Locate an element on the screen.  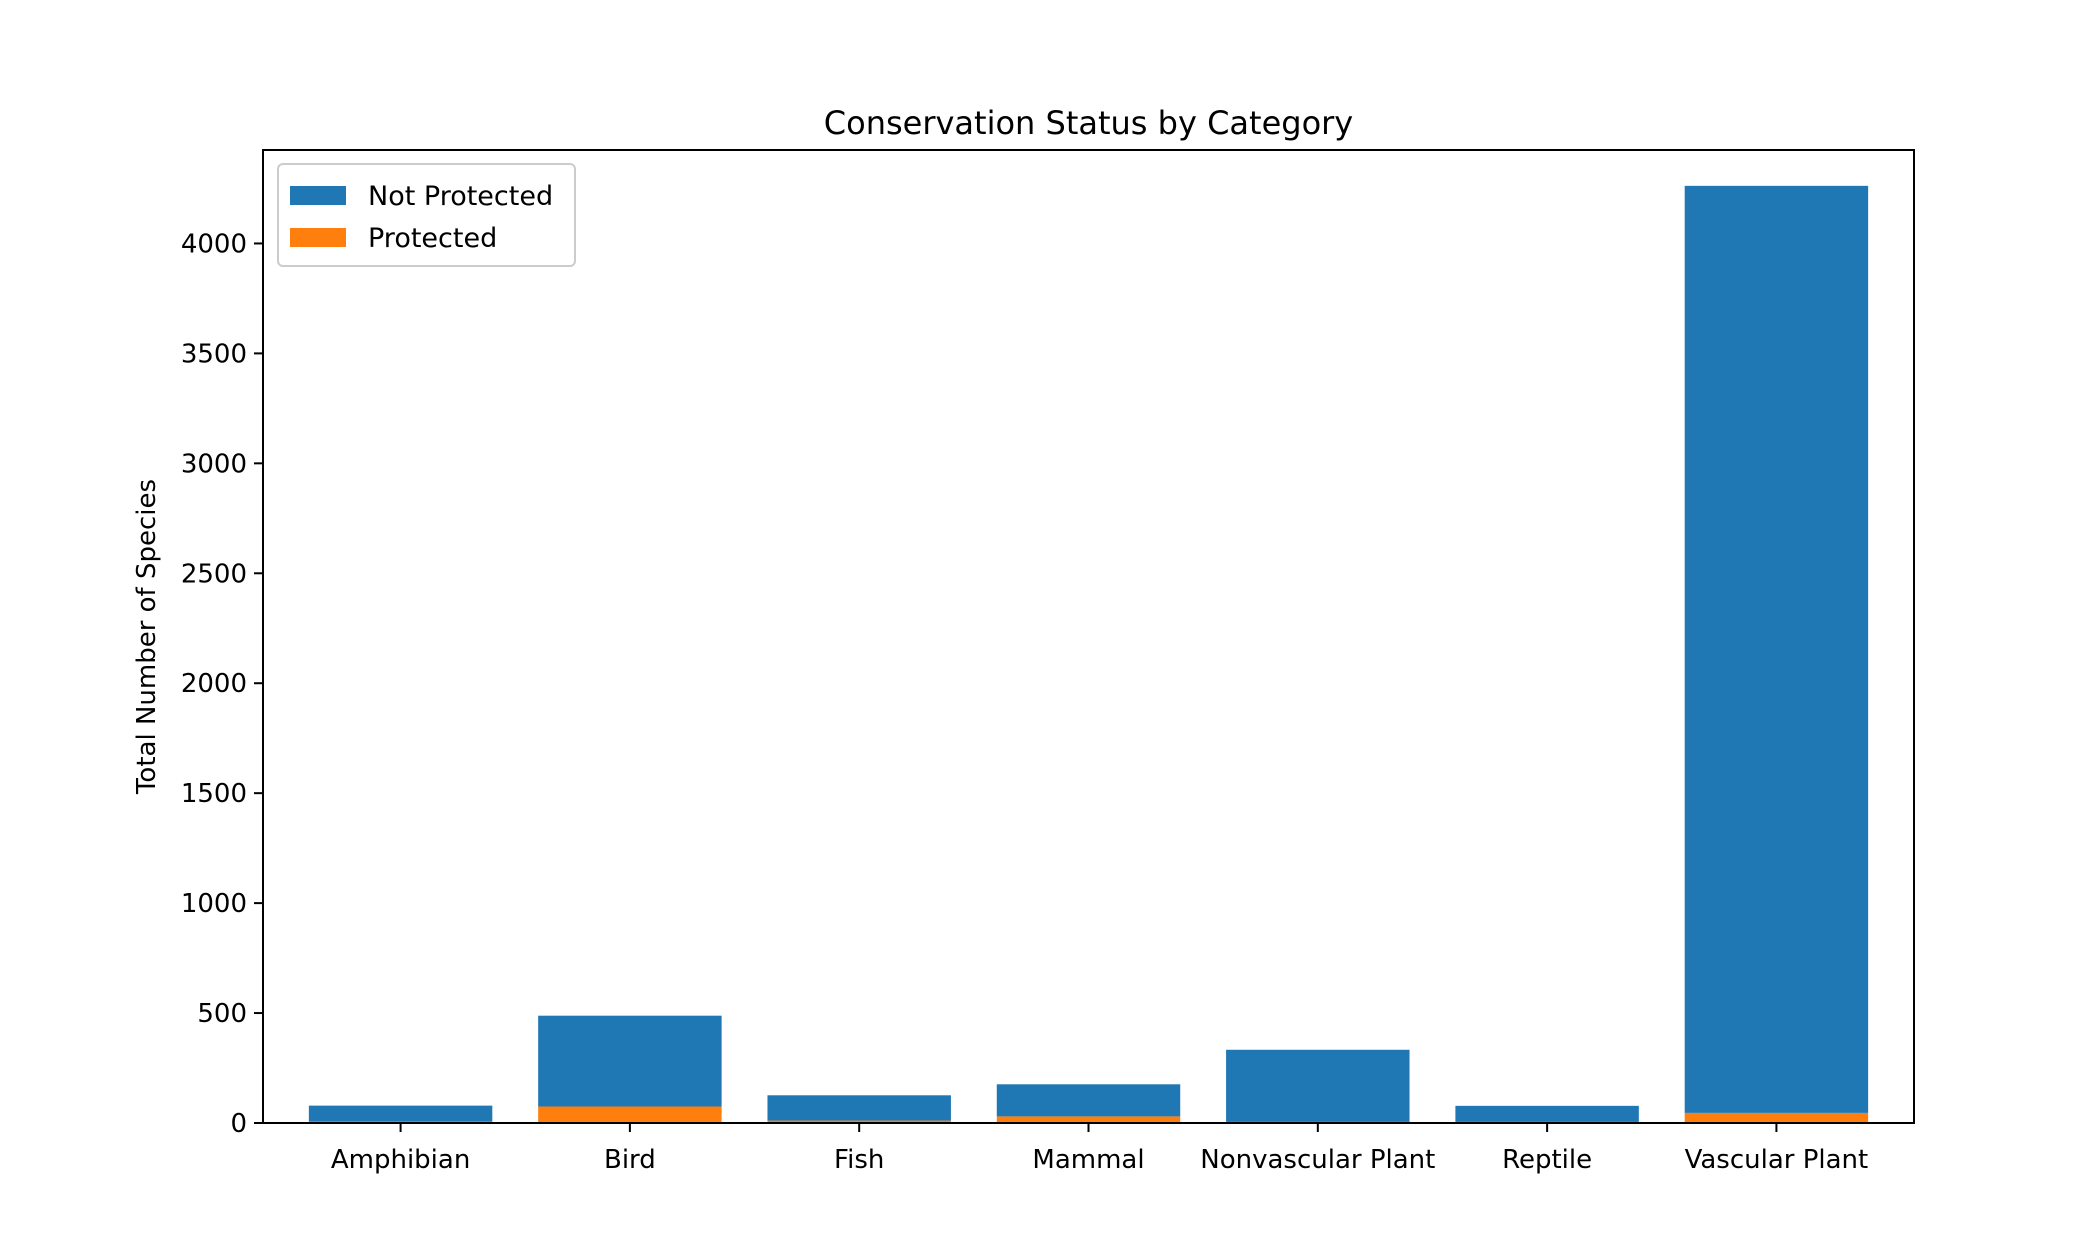
y-tick-label: 2000 is located at coordinates (214, 684).